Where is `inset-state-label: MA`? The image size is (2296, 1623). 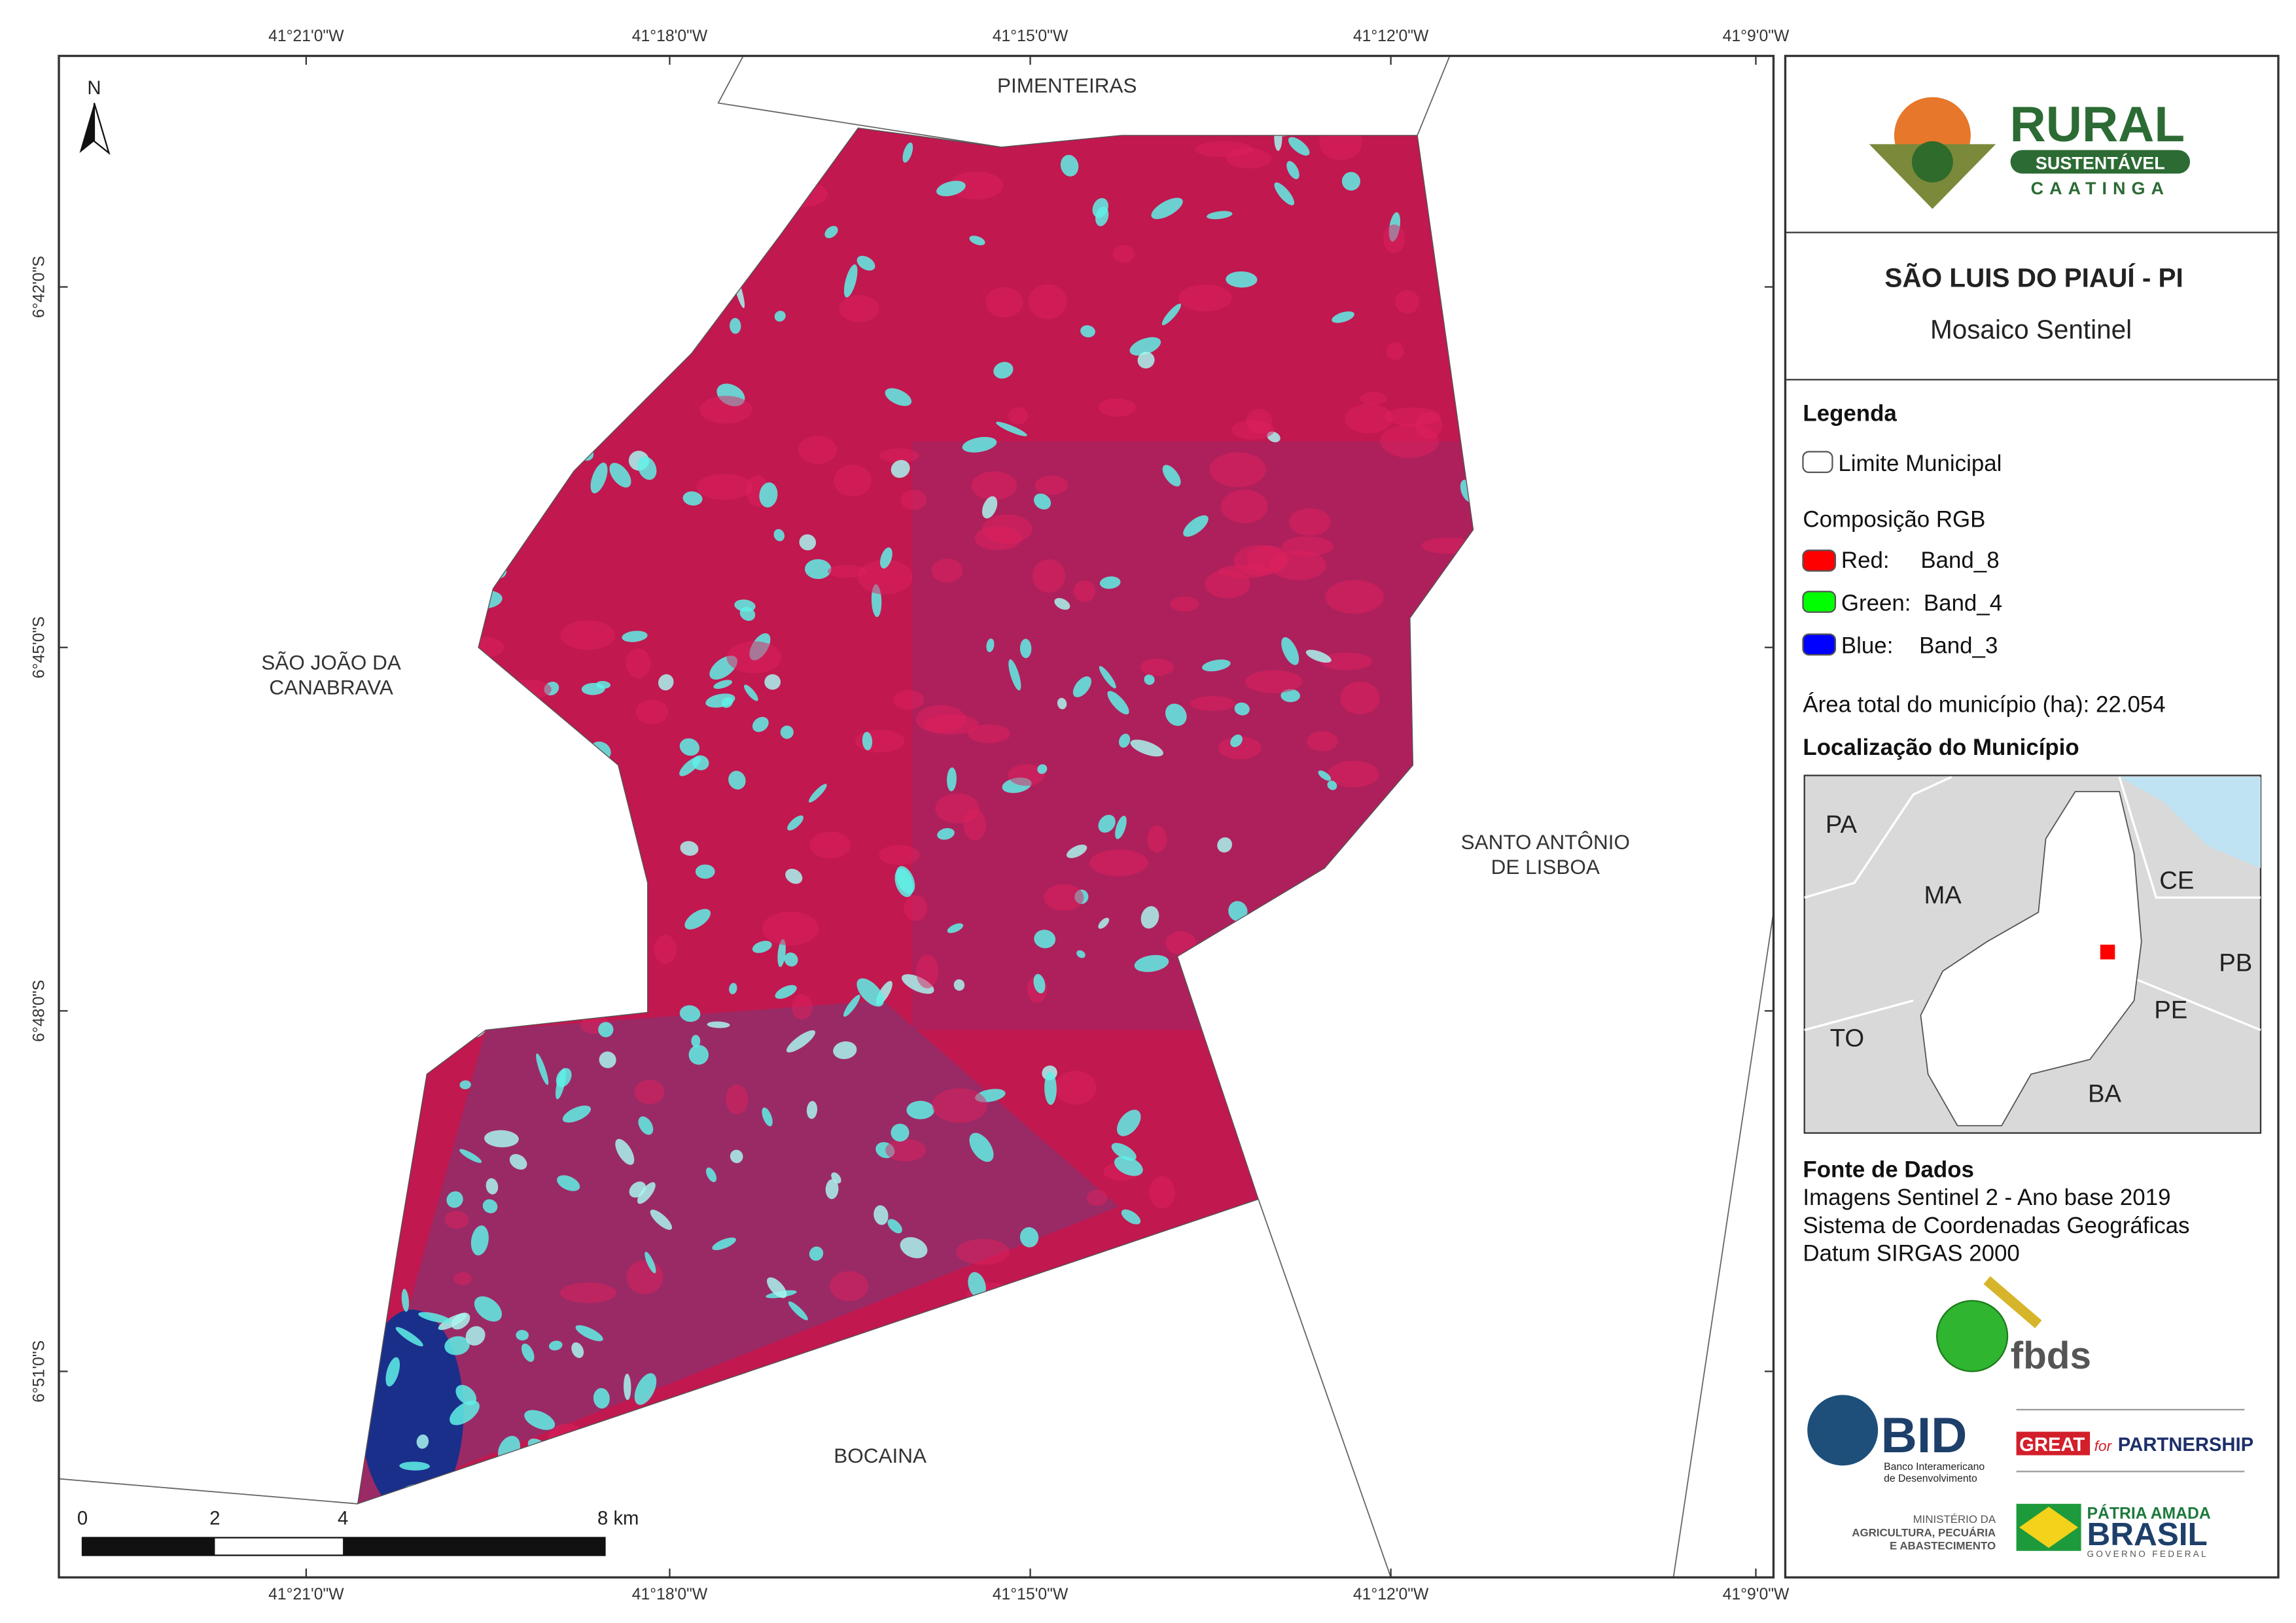
inset-state-label: MA is located at coordinates (1943, 895).